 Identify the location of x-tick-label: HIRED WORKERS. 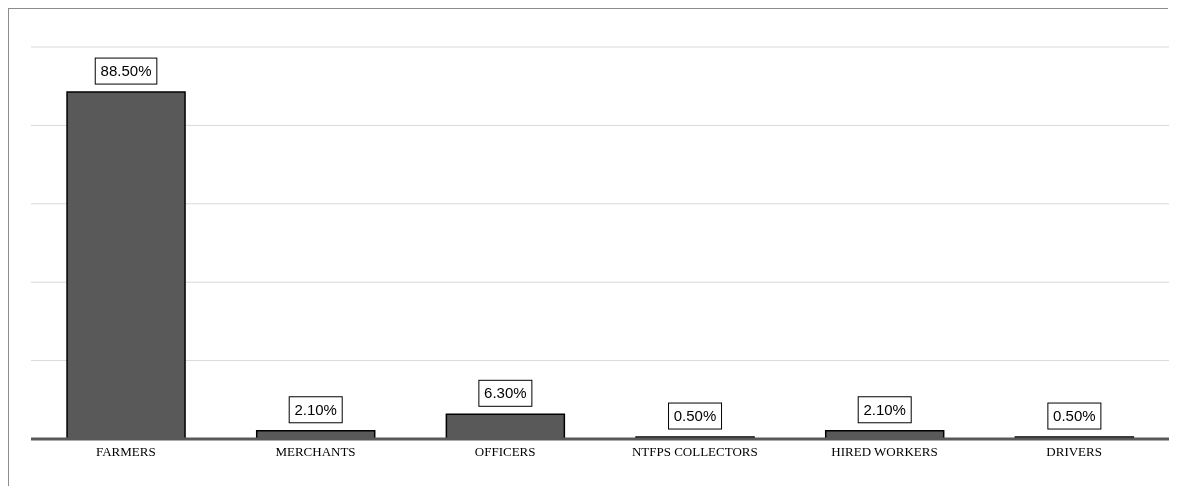
(884, 452).